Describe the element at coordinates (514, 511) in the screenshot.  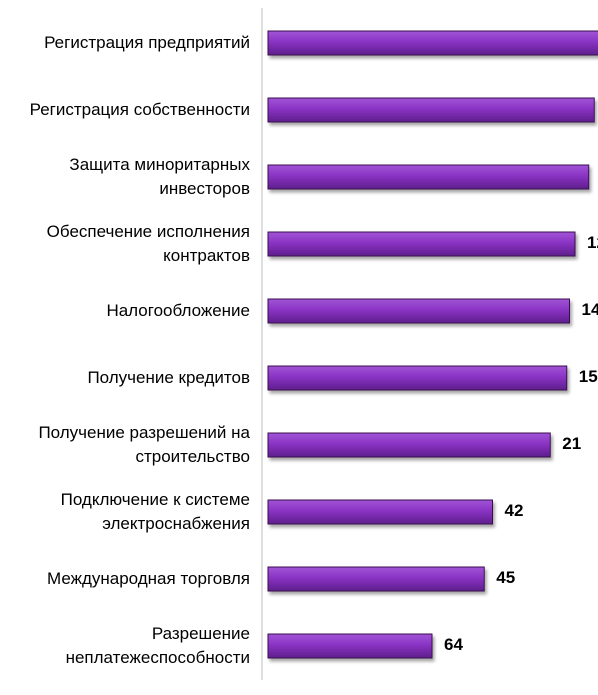
I see `value-label: 42` at that location.